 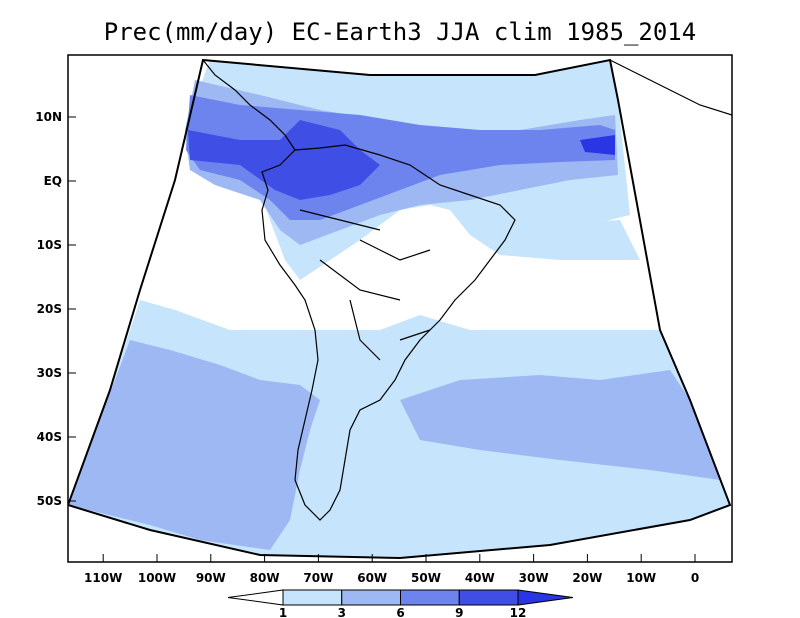 I want to click on lon-tick-label: 110W, so click(x=103, y=578).